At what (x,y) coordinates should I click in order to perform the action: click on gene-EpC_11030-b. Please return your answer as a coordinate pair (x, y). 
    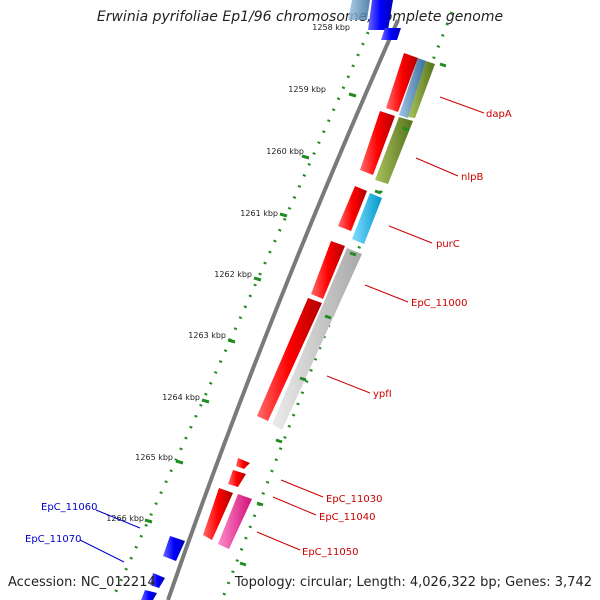
    Looking at the image, I should click on (237, 478).